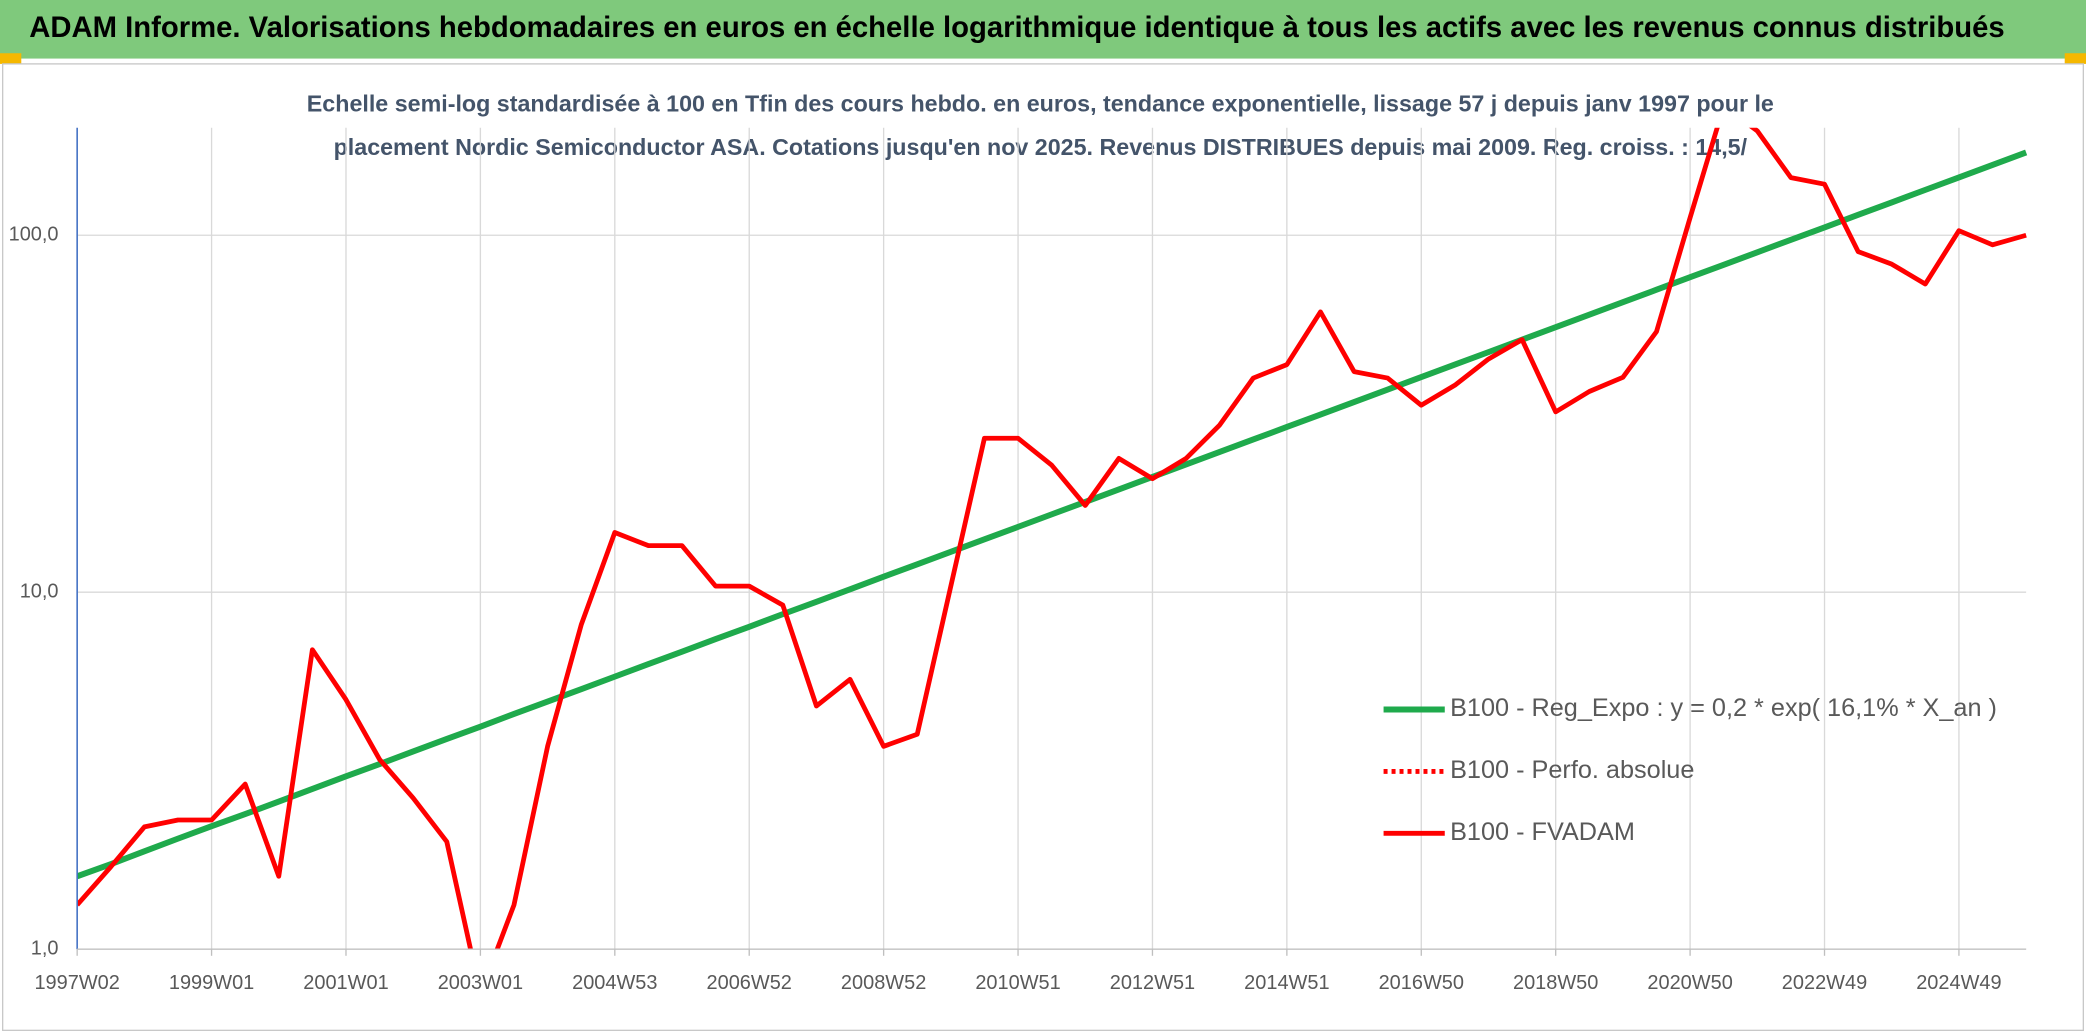  I want to click on legend-label: B100 - FVADAM, so click(1542, 832).